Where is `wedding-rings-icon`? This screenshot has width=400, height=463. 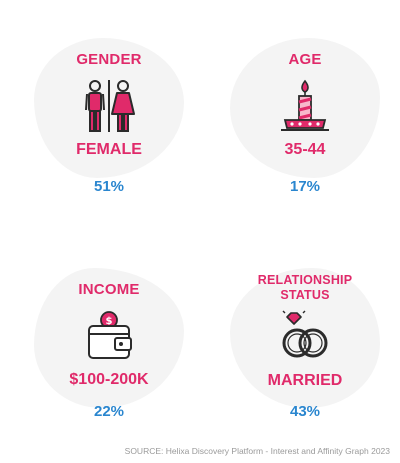 wedding-rings-icon is located at coordinates (305, 337).